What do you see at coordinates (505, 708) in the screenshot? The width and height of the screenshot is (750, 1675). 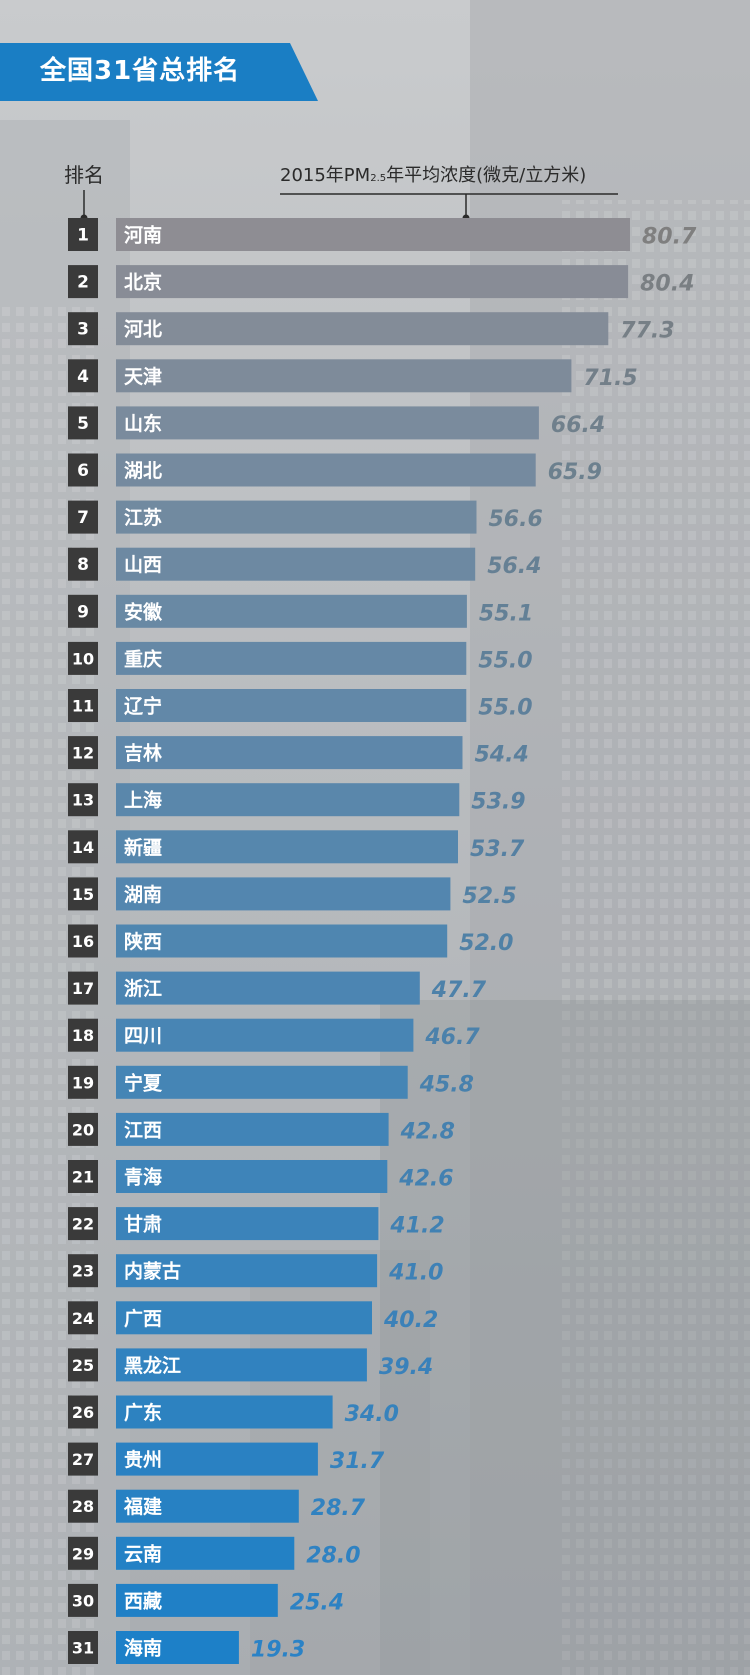 I see `value-label: 55.0` at bounding box center [505, 708].